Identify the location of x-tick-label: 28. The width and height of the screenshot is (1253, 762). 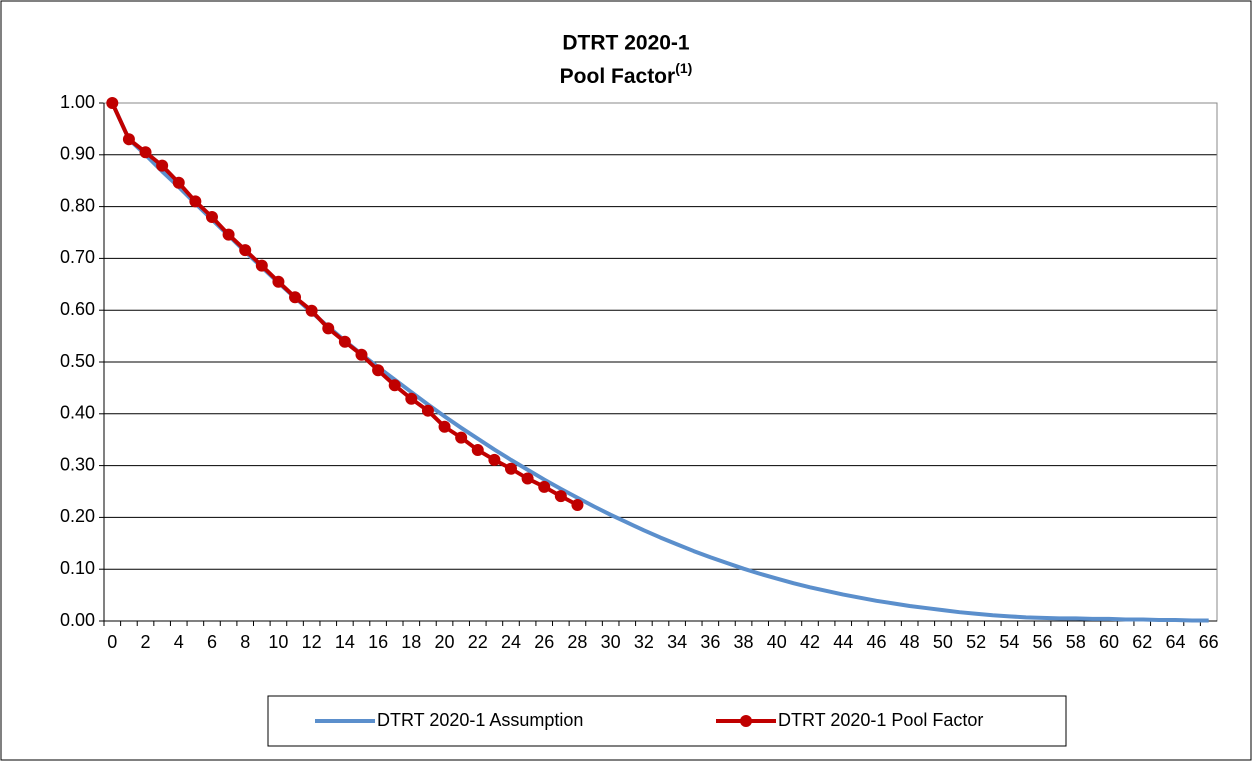
(577, 642).